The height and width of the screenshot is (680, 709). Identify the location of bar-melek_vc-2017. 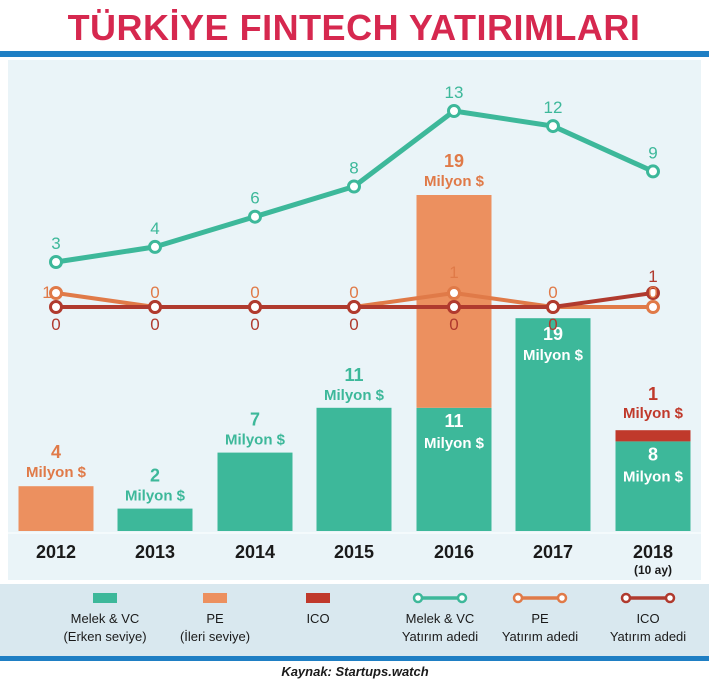
(553, 424).